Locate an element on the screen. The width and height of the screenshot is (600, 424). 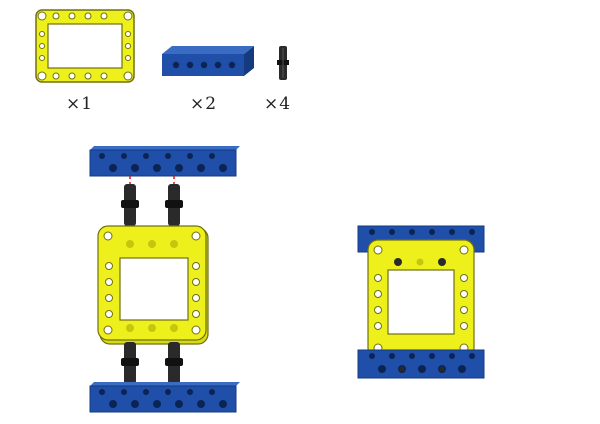
assembled-frame is located at coordinates (421, 299).